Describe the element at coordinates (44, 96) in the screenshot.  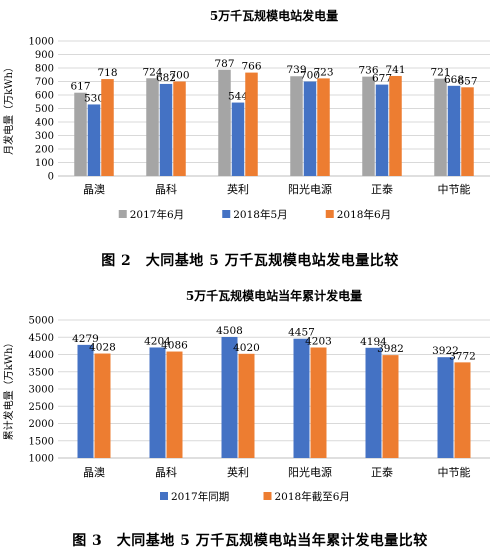
I see `y-tick-label: 600` at that location.